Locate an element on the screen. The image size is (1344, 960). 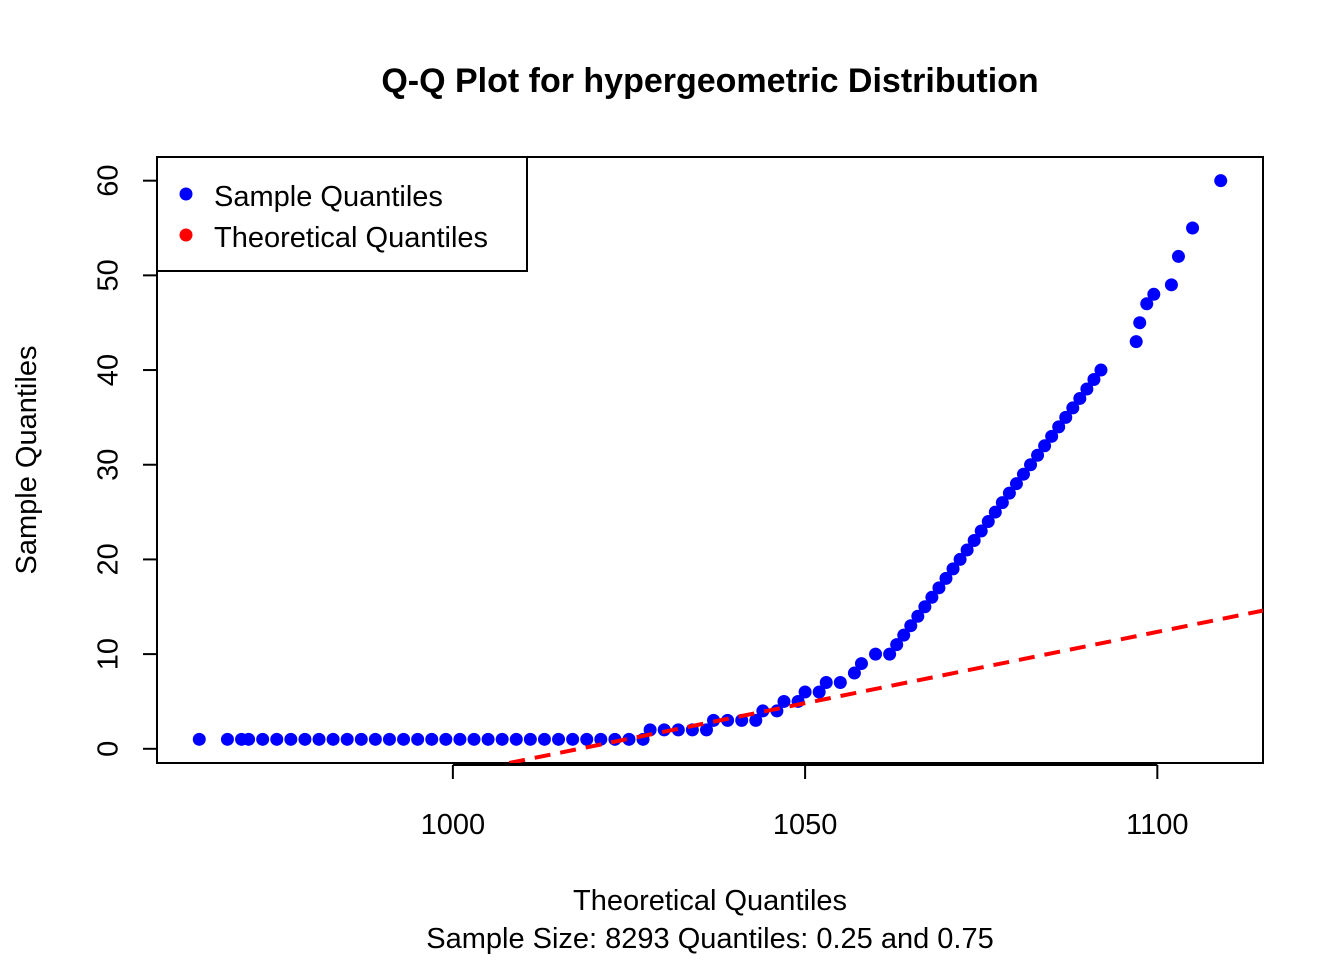
legend-marker-theoretical is located at coordinates (186, 235).